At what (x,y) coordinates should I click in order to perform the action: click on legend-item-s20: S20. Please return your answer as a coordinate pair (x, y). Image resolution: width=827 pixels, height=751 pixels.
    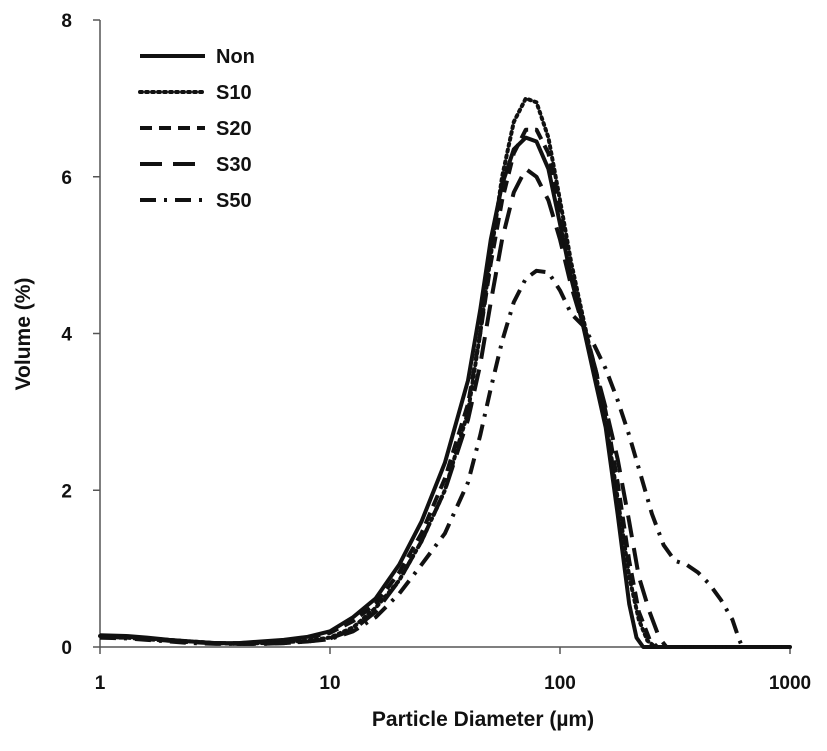
    Looking at the image, I should click on (196, 129).